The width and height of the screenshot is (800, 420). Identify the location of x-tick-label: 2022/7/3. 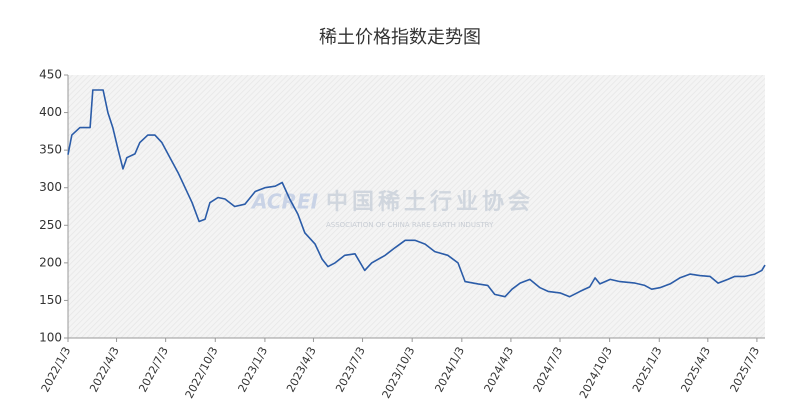
(153, 370).